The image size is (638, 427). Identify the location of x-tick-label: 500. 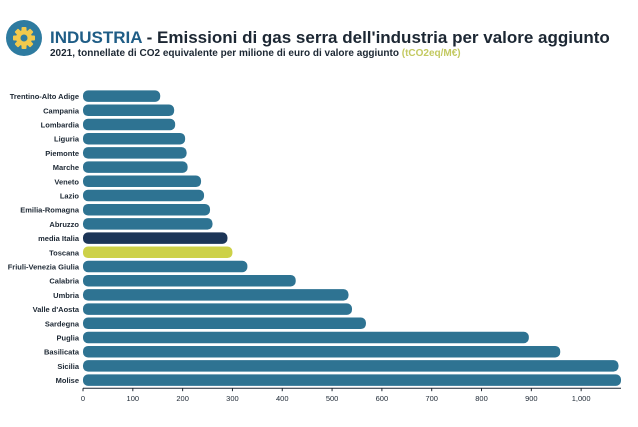
(332, 398).